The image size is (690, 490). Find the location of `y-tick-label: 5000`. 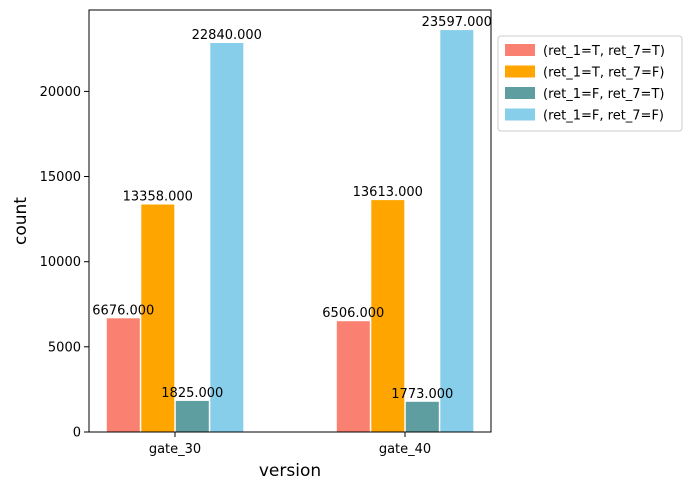

y-tick-label: 5000 is located at coordinates (64, 347).